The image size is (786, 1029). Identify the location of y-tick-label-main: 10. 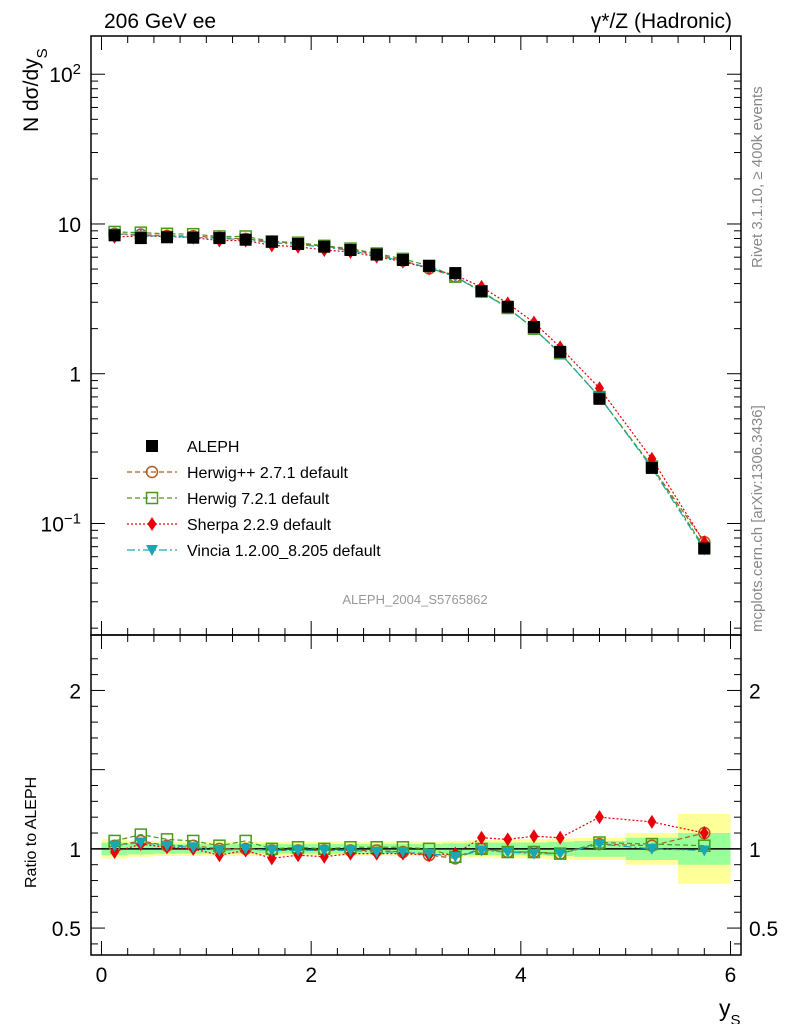
(69, 225).